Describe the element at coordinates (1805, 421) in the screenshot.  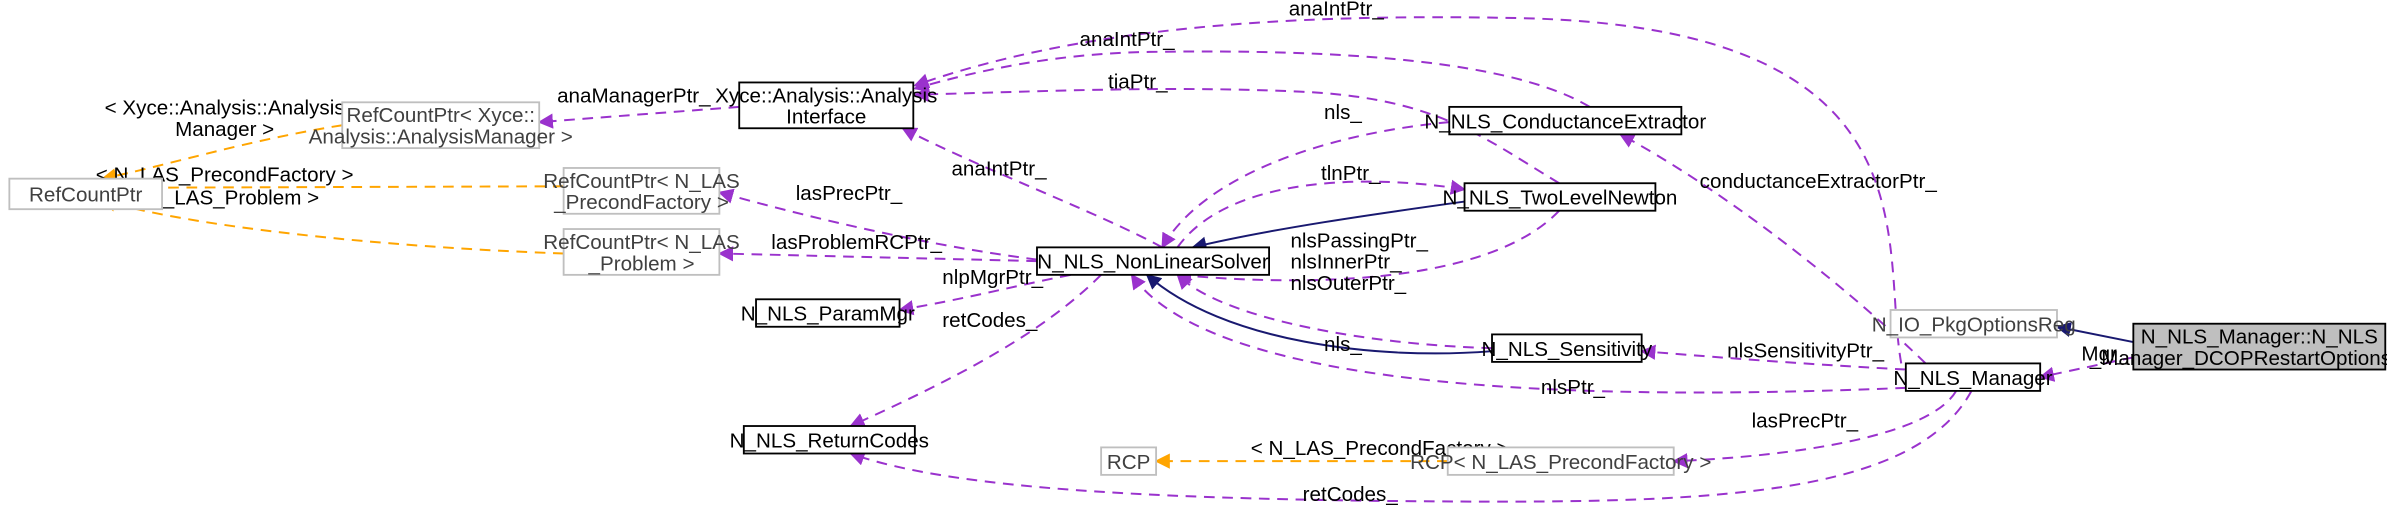
I see `edge-label-las-prec-ptr-mgr: lasPrecPtr_` at that location.